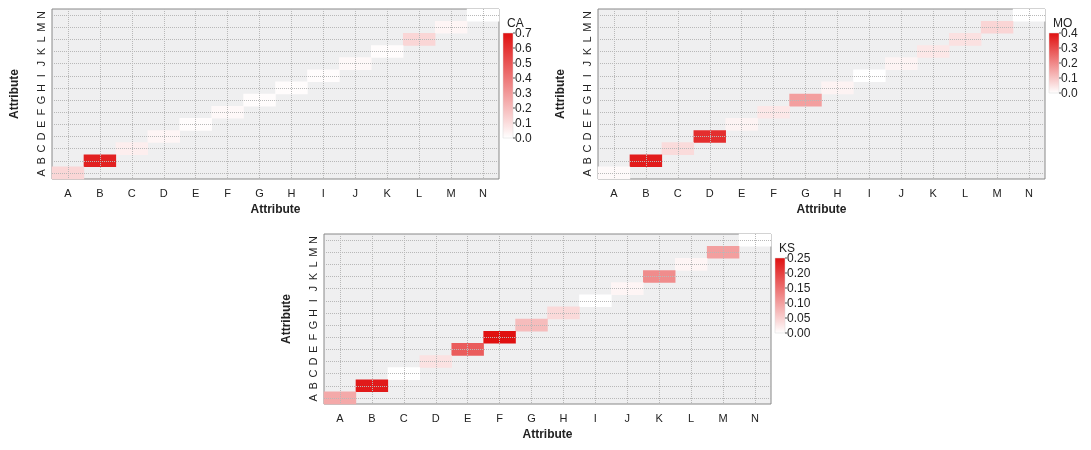 This screenshot has height=450, width=1091. I want to click on color-bar-label: 0.15, so click(799, 288).